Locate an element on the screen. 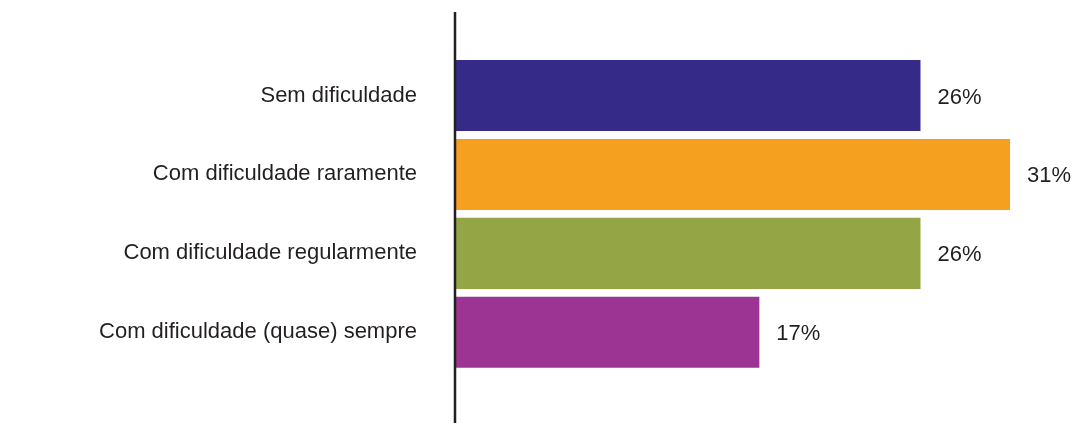  y-tick-label: Sem dificuldade is located at coordinates (338, 94).